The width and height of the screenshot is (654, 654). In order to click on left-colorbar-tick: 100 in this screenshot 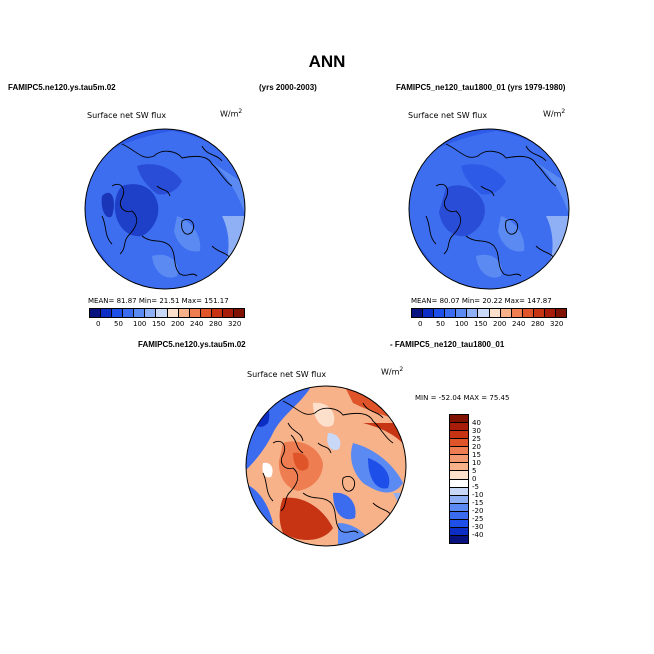, I will do `click(140, 324)`.